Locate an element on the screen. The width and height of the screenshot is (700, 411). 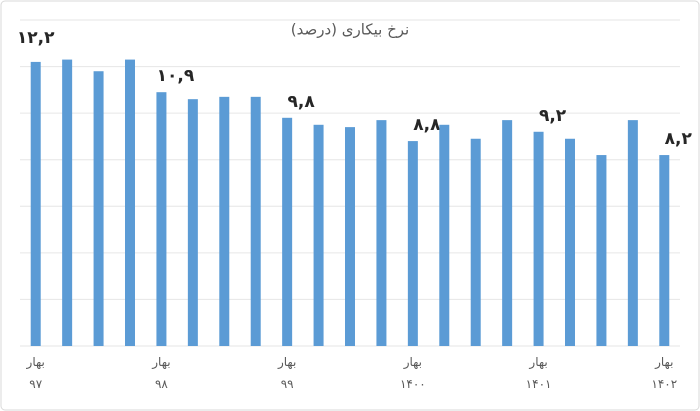
x-tick-label: بهار ۹۹ is located at coordinates (286, 373).